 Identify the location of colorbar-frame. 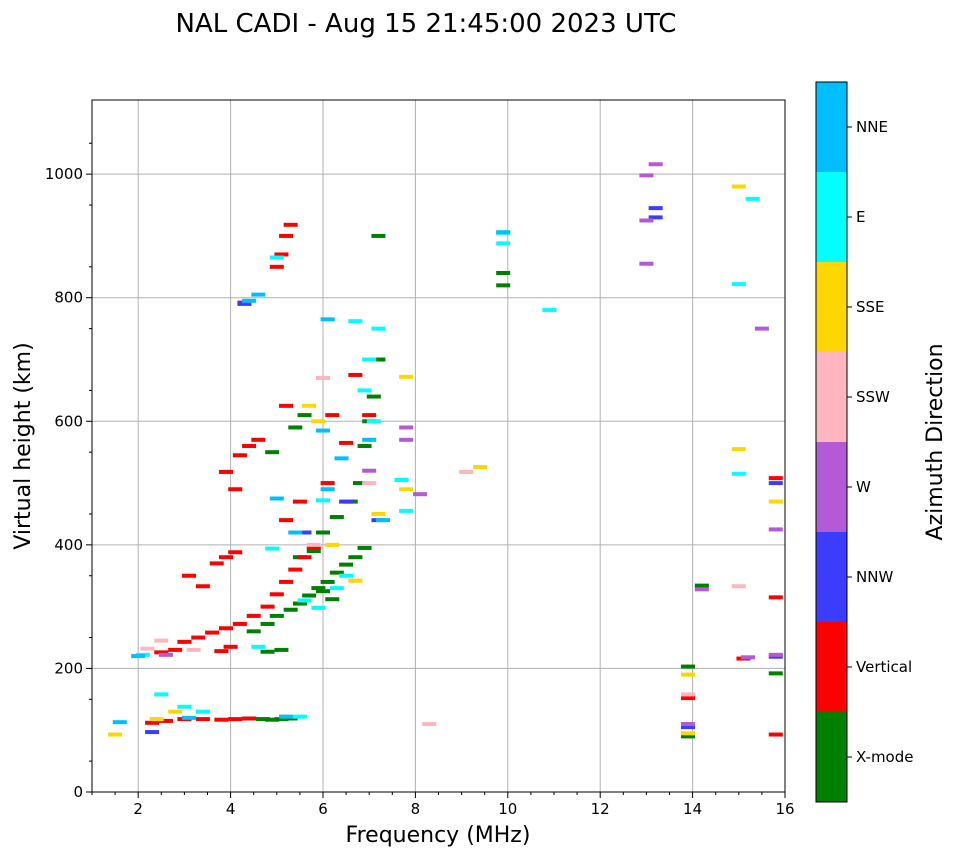
(831, 442).